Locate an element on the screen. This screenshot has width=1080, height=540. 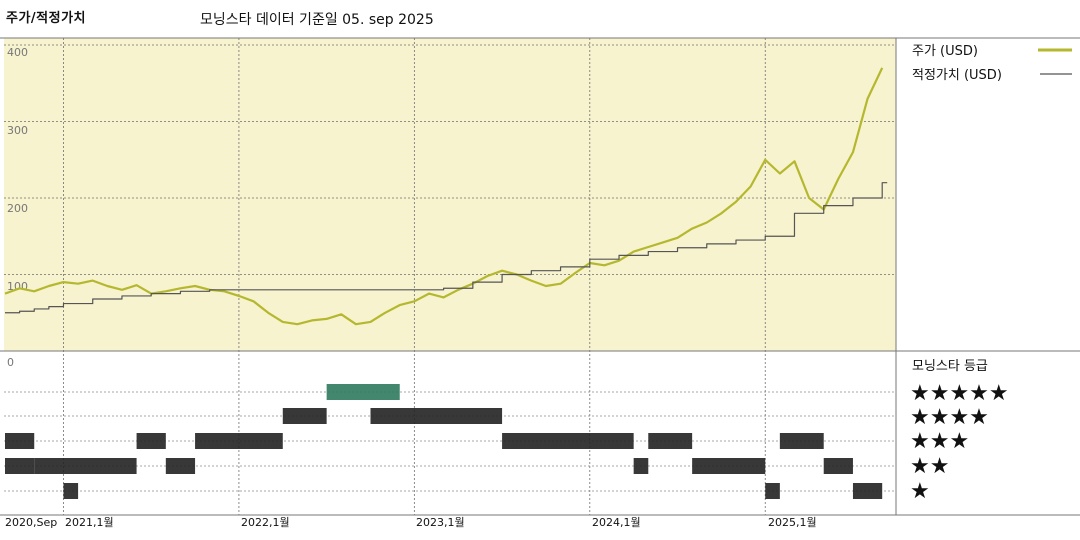
rating-2-stars: ★★ is located at coordinates (929, 466).